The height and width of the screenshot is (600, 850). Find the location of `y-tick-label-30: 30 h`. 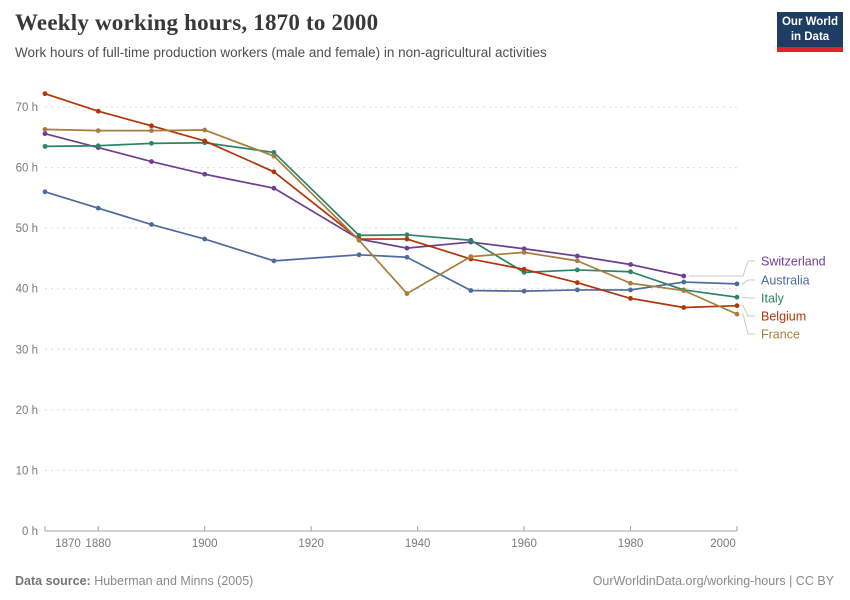

y-tick-label-30: 30 h is located at coordinates (27, 350).